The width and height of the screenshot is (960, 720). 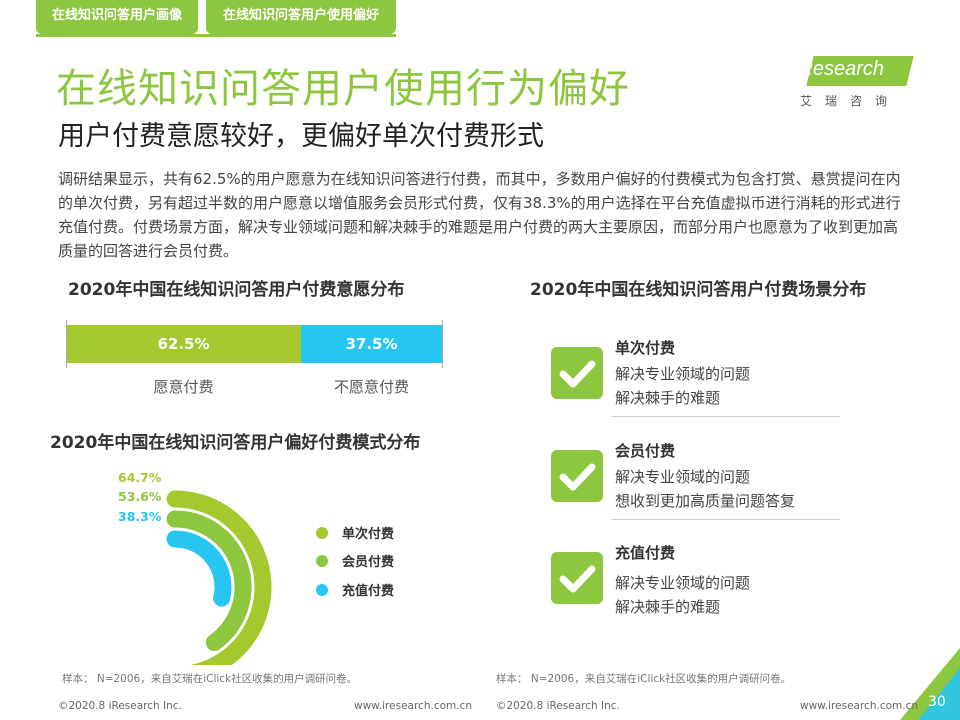 I want to click on scenario-reason: 想收到更加高质量问题答复, so click(x=705, y=501).